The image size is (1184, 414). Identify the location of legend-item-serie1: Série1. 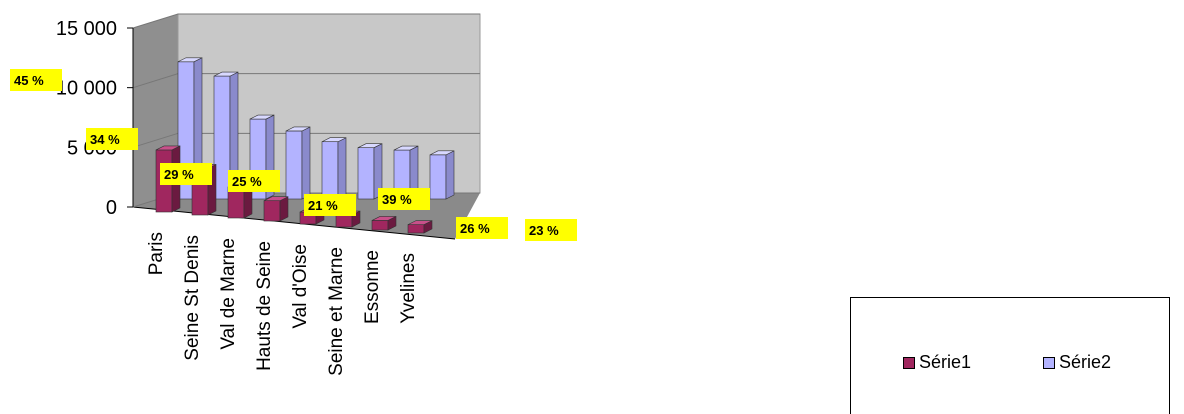
(937, 362).